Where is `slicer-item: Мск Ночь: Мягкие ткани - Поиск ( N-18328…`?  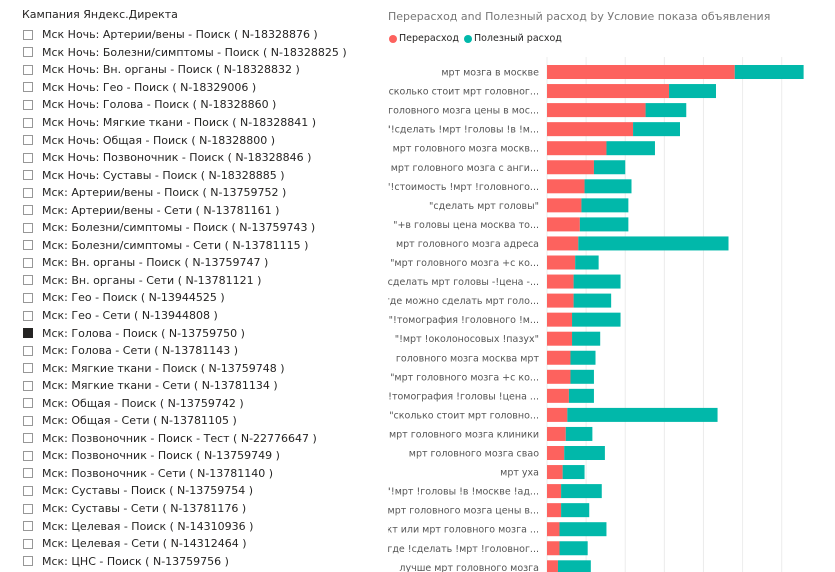 slicer-item: Мск Ночь: Мягкие ткани - Поиск ( N-18328… is located at coordinates (202, 123).